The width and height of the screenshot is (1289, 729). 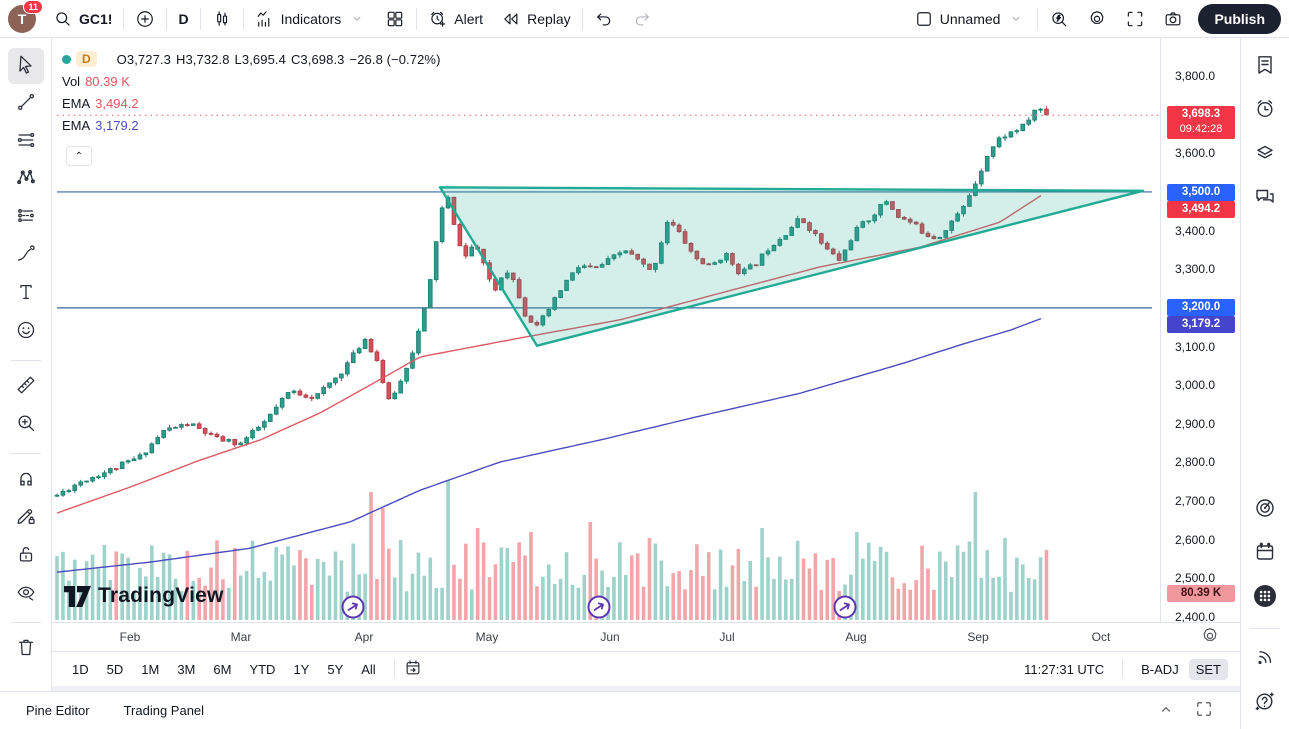 What do you see at coordinates (620, 710) in the screenshot?
I see `bottom-panel: Pine Editor Trading Panel` at bounding box center [620, 710].